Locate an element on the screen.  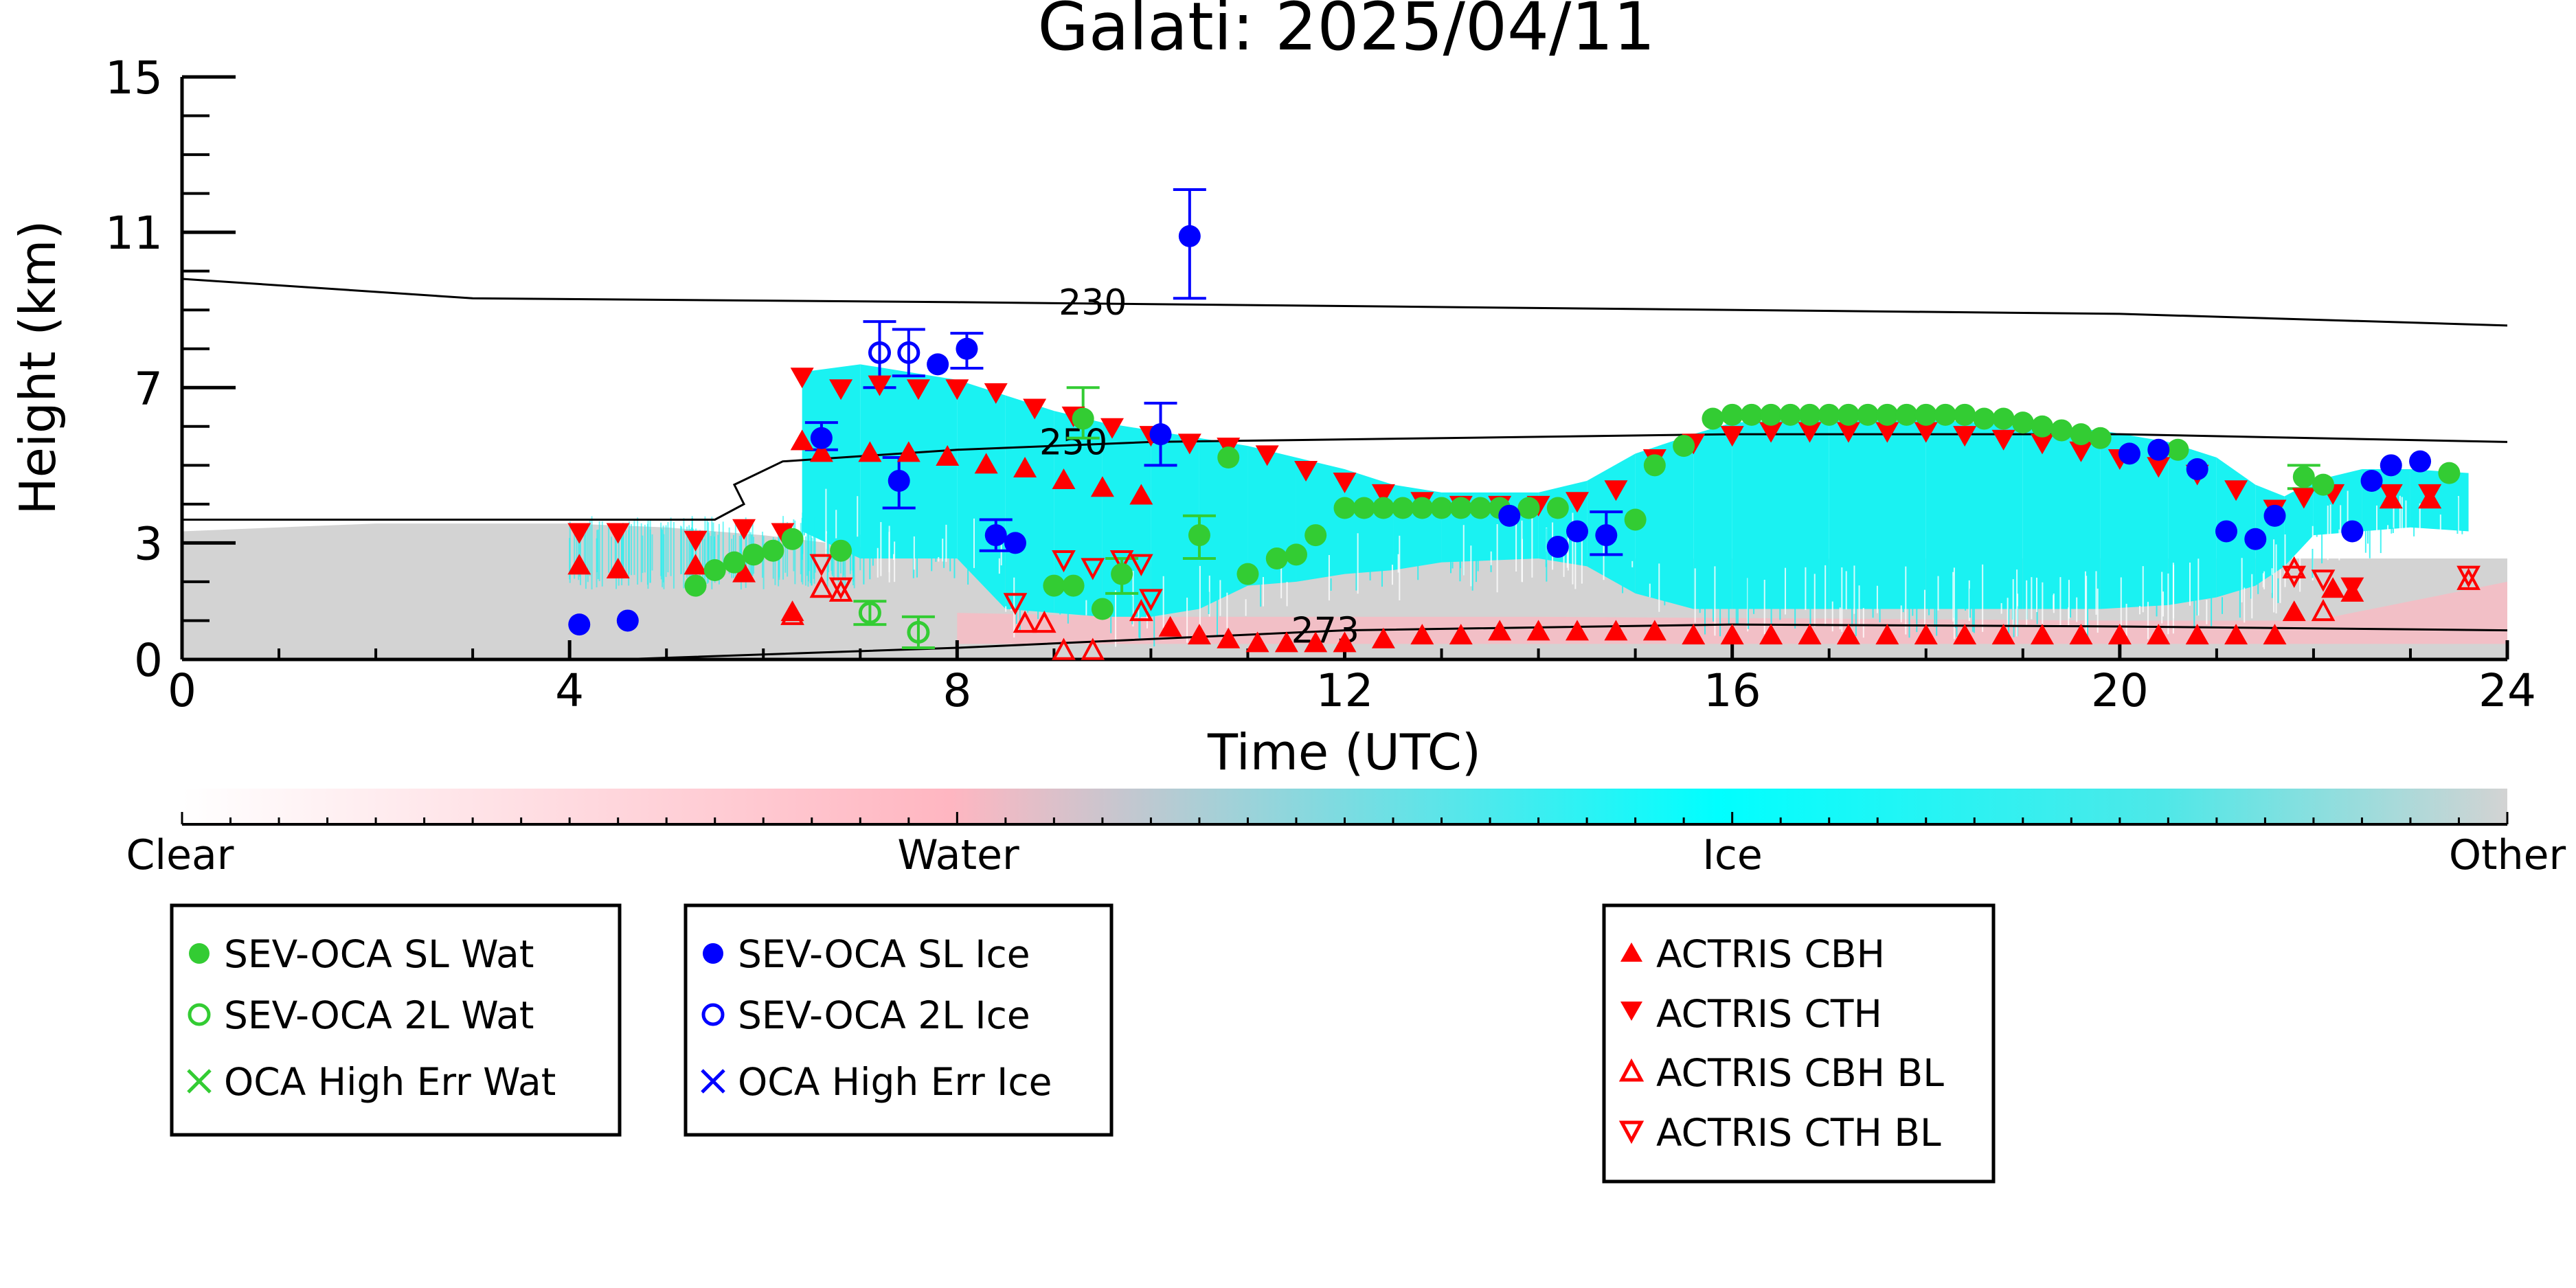
y-tick-label: 11 is located at coordinates (134, 233).